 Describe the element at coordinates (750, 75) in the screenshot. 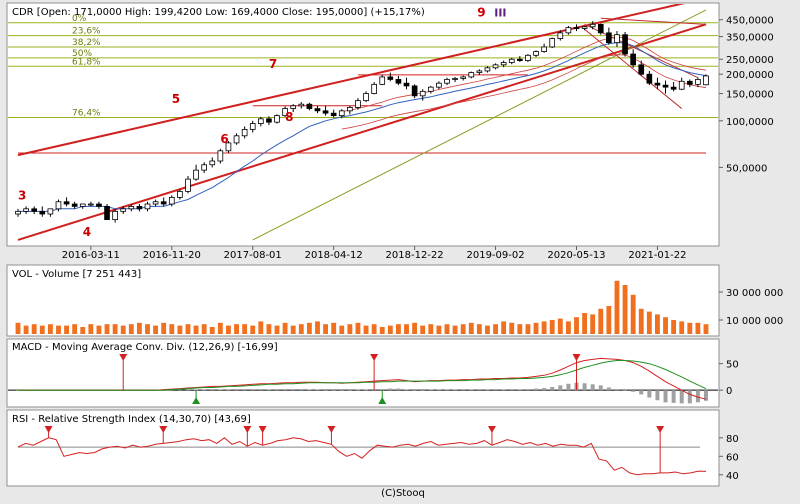

I see `price-y-tick-label: 200,0000` at that location.